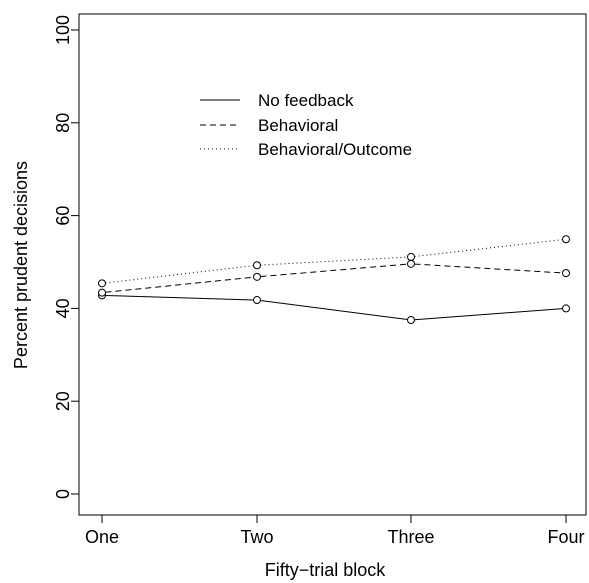 The width and height of the screenshot is (589, 583). What do you see at coordinates (63, 494) in the screenshot?
I see `y-tick-label: 0` at bounding box center [63, 494].